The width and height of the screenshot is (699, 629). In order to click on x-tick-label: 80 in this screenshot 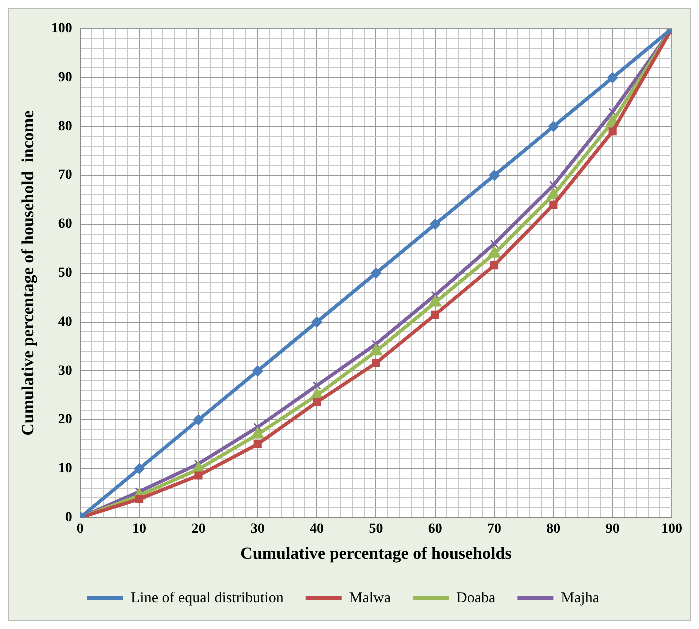, I will do `click(553, 529)`.